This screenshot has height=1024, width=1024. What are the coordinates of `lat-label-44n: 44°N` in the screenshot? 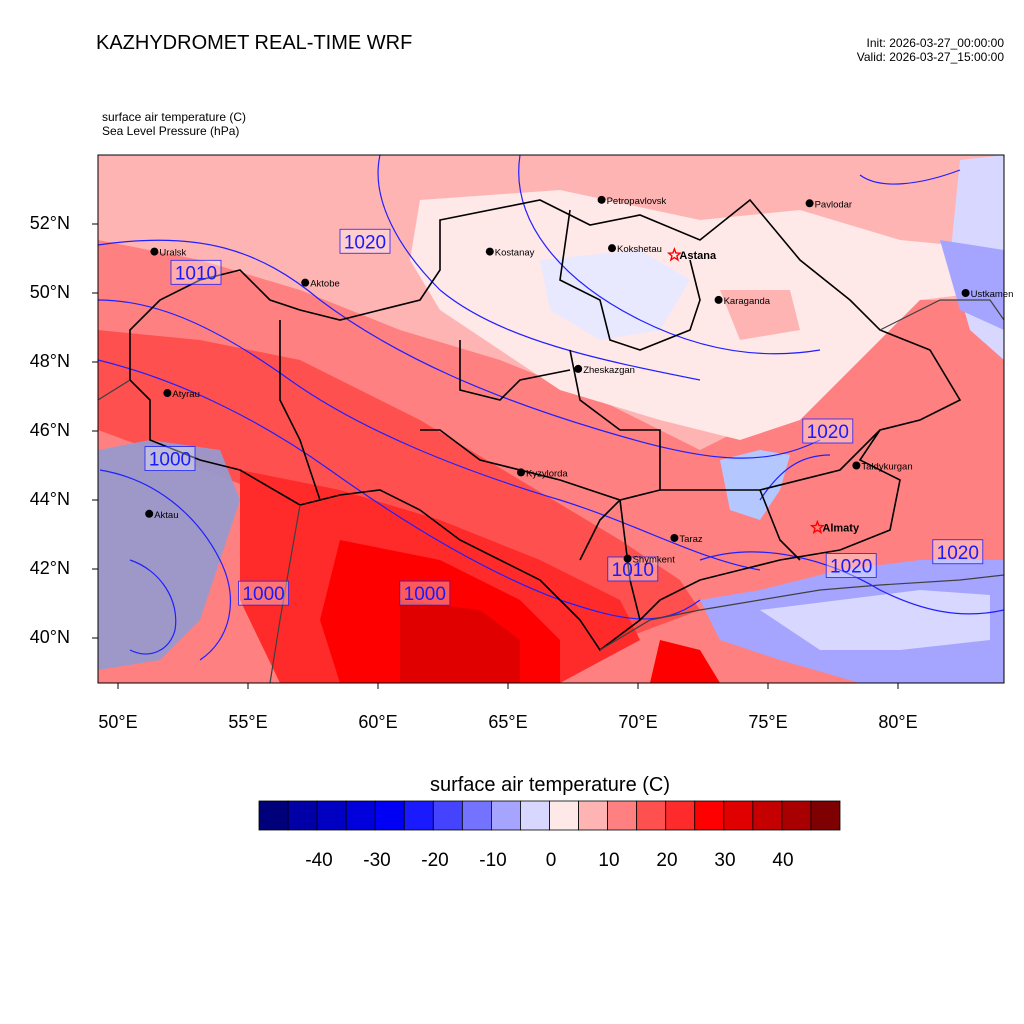 It's located at (49, 499).